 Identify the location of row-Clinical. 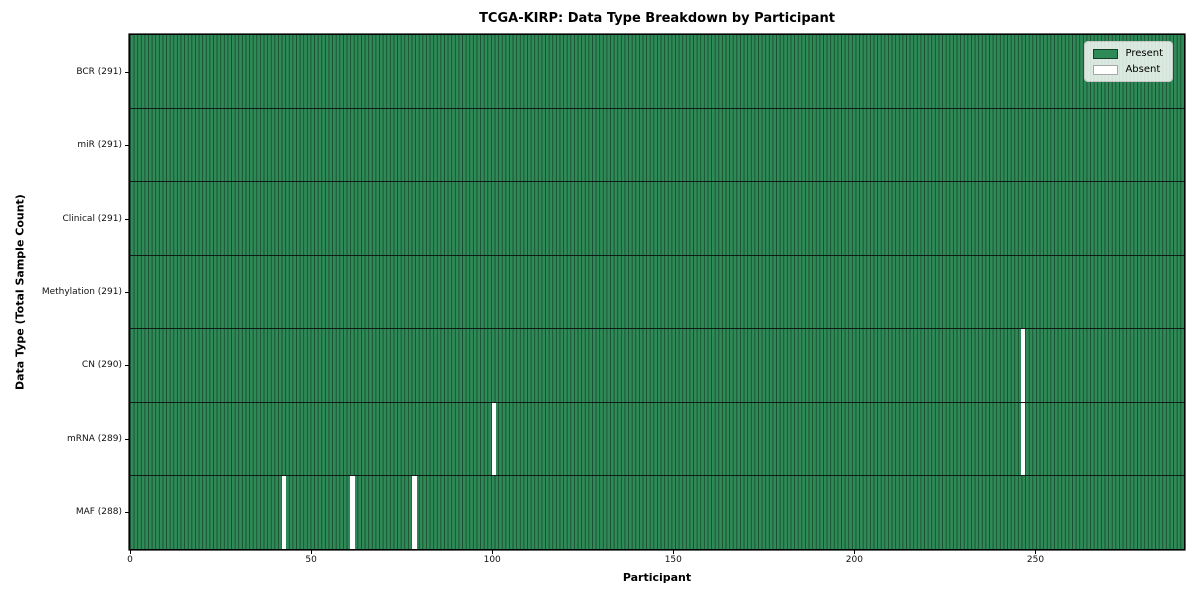
(657, 219).